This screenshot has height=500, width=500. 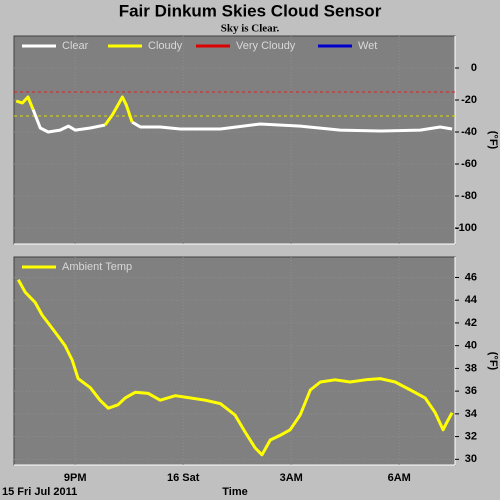 I want to click on y-tick-label: 46, so click(x=471, y=277).